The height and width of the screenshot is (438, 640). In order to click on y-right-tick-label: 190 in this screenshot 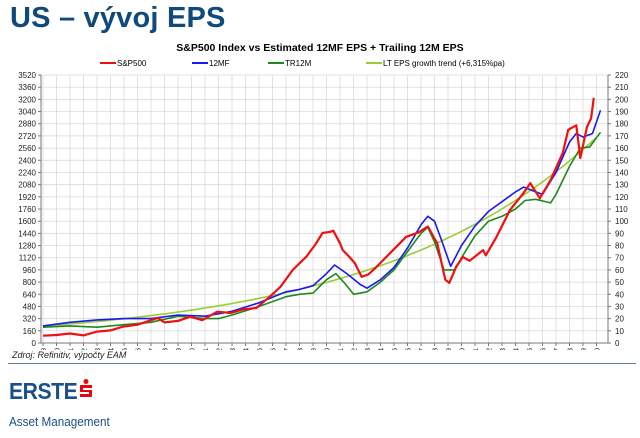, I will do `click(622, 112)`.